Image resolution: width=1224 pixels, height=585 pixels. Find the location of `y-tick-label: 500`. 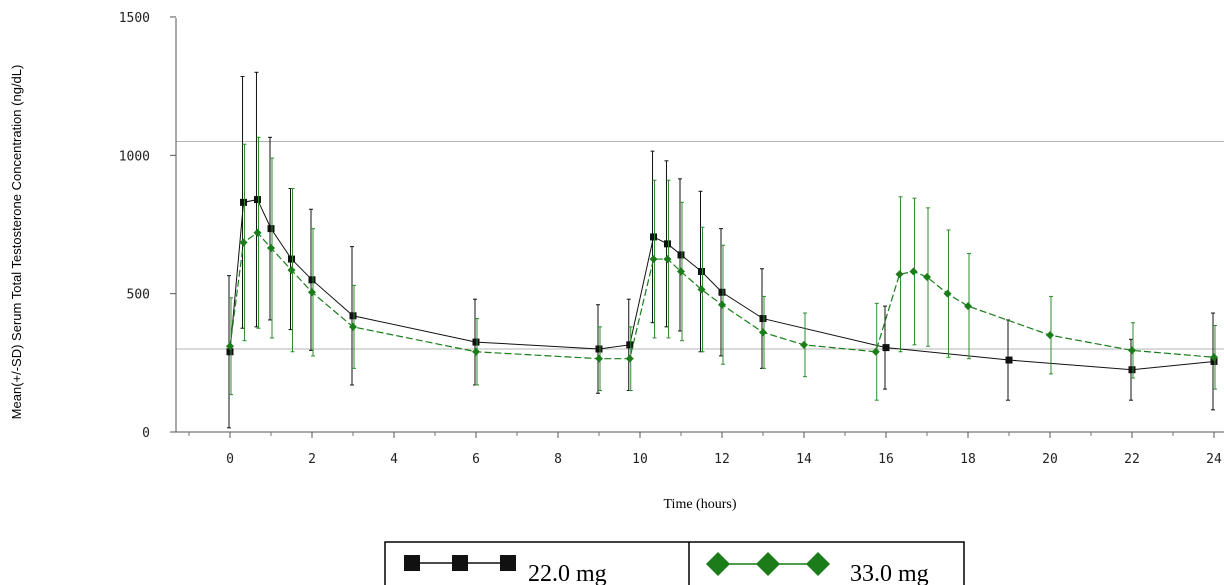

y-tick-label: 500 is located at coordinates (138, 295).